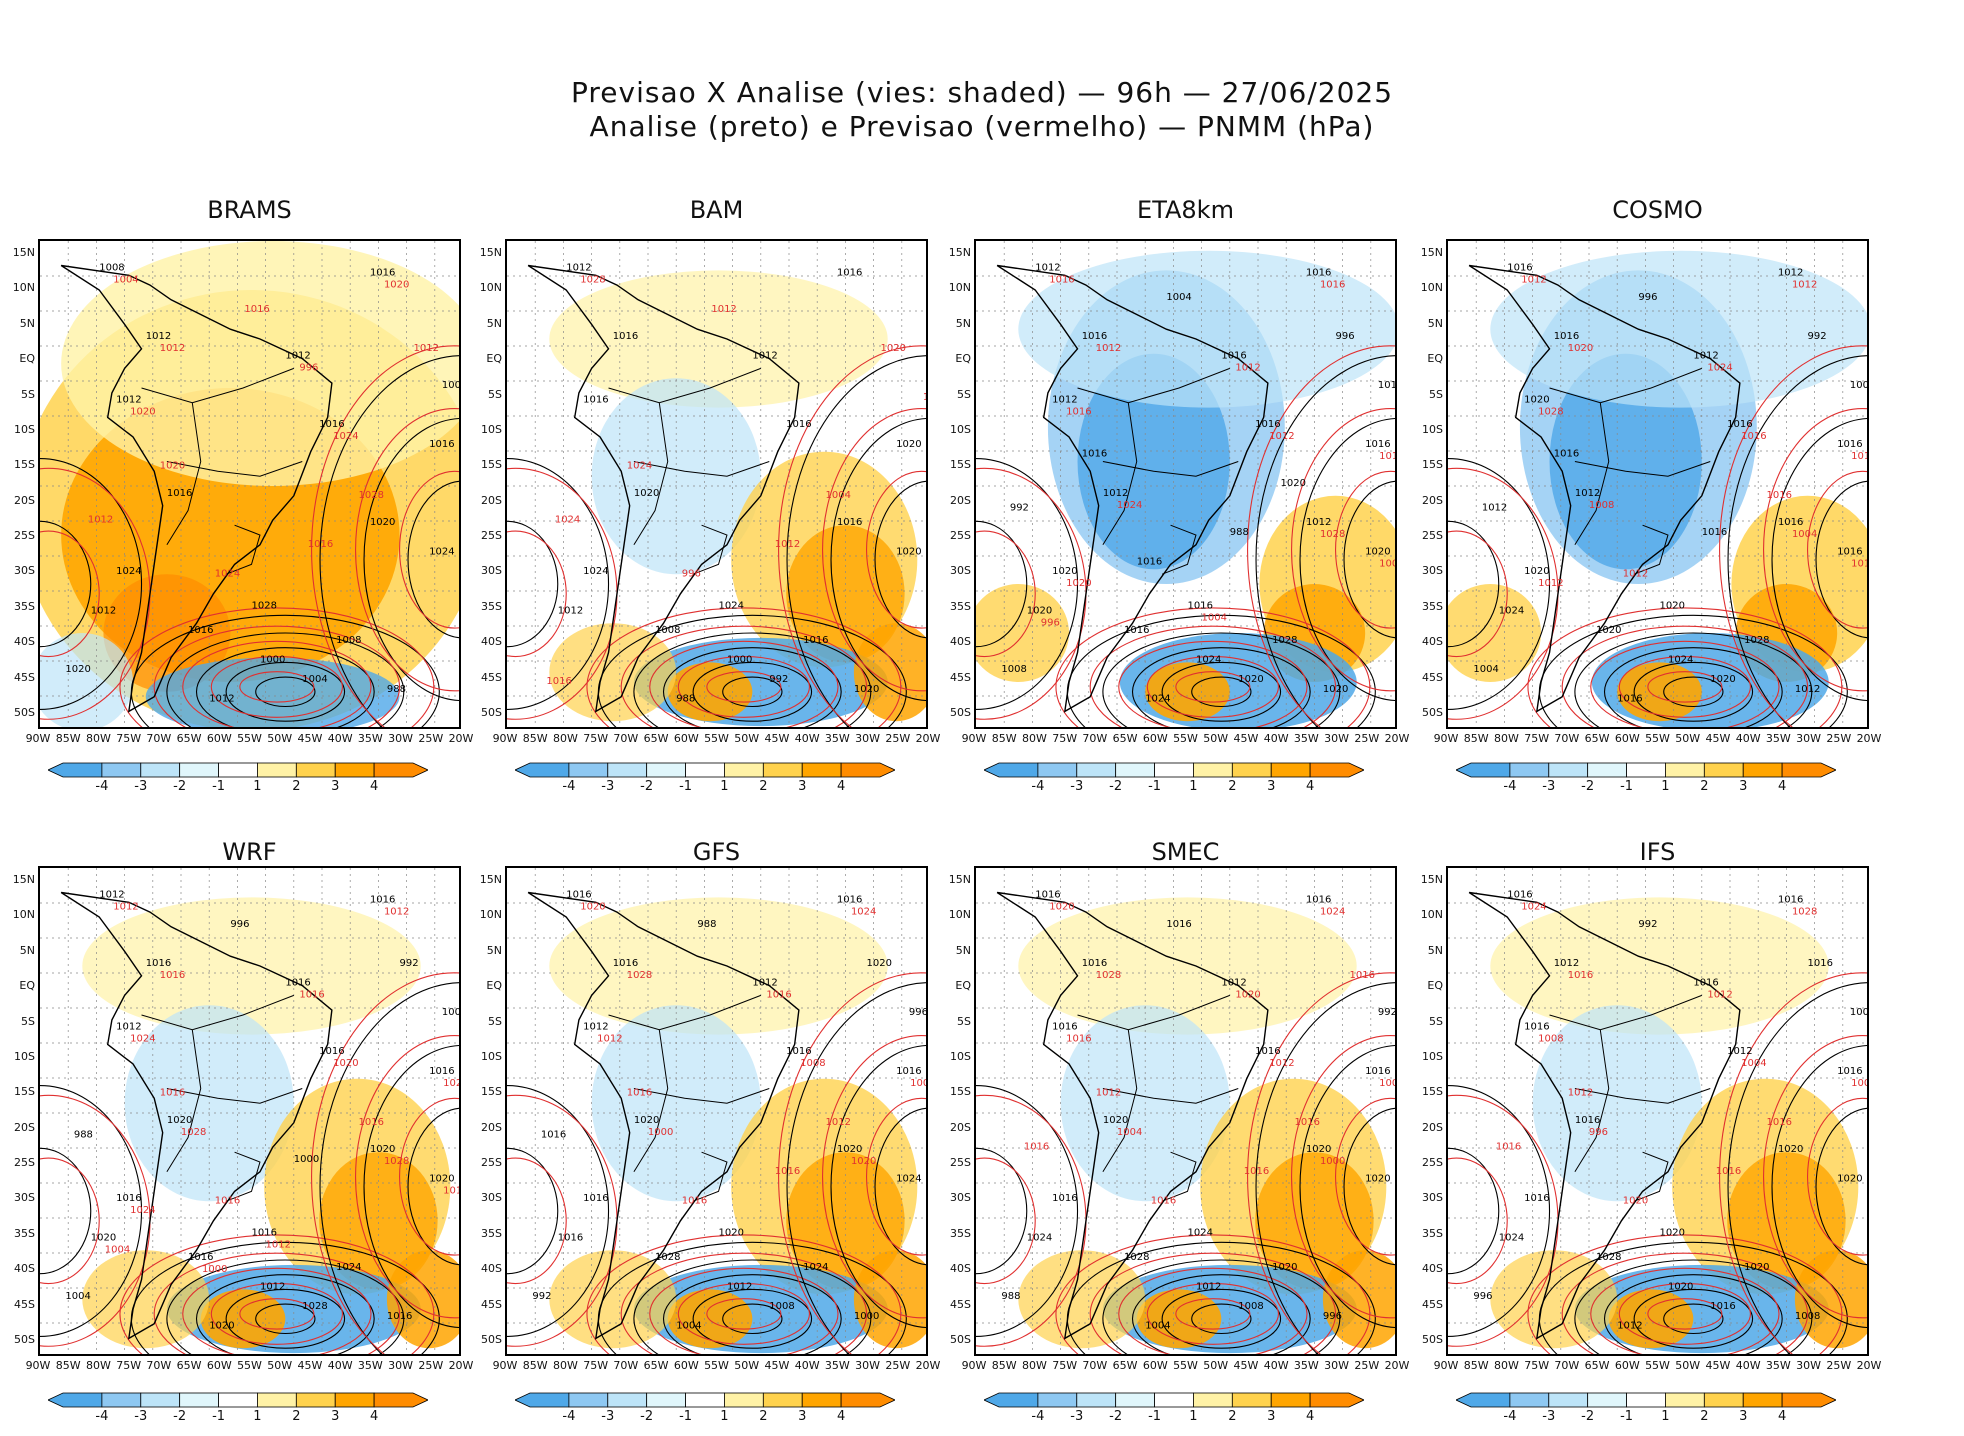 Image resolution: width=1964 pixels, height=1436 pixels. Describe the element at coordinates (491, 571) in the screenshot. I see `lat-tick-label: 30S` at that location.